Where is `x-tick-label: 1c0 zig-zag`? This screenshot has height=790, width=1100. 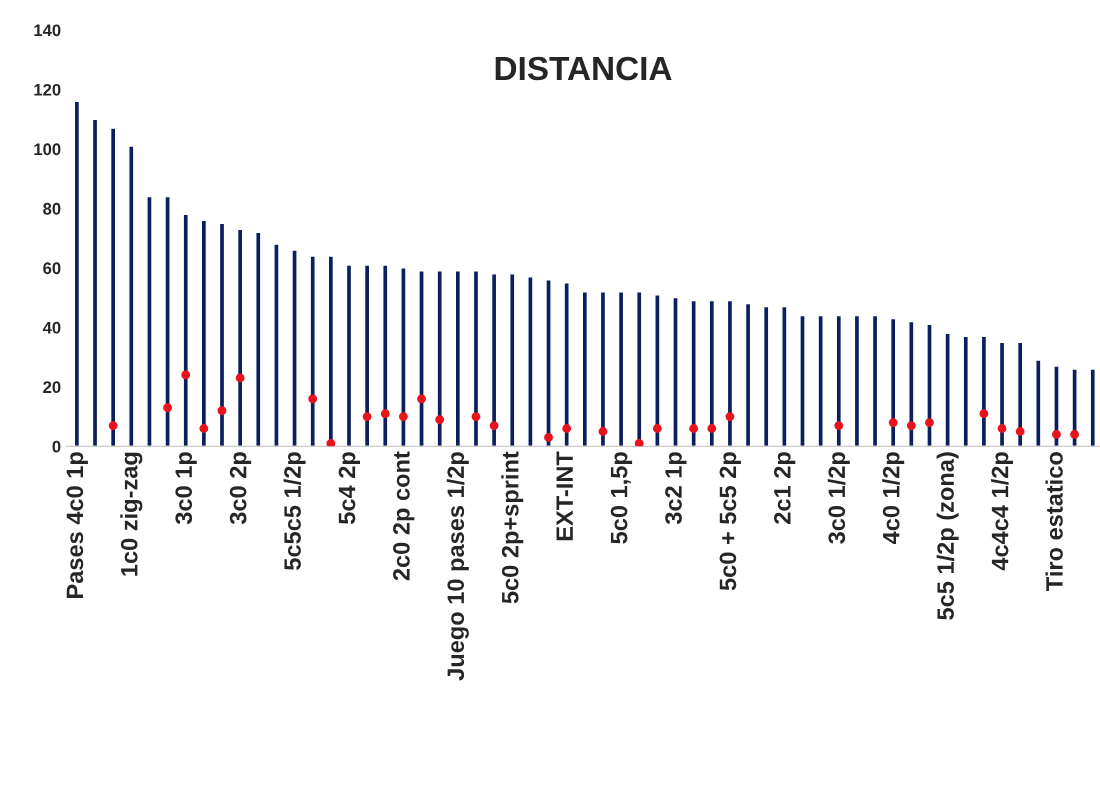
x-tick-label: 1c0 zig-zag is located at coordinates (131, 514).